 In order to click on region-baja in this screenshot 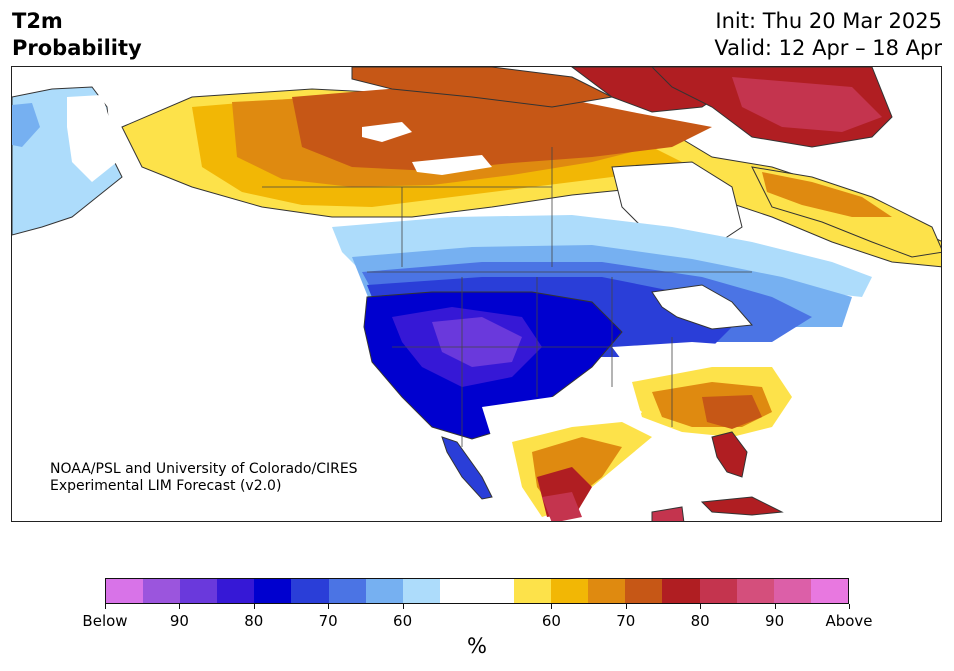, I will do `click(467, 468)`.